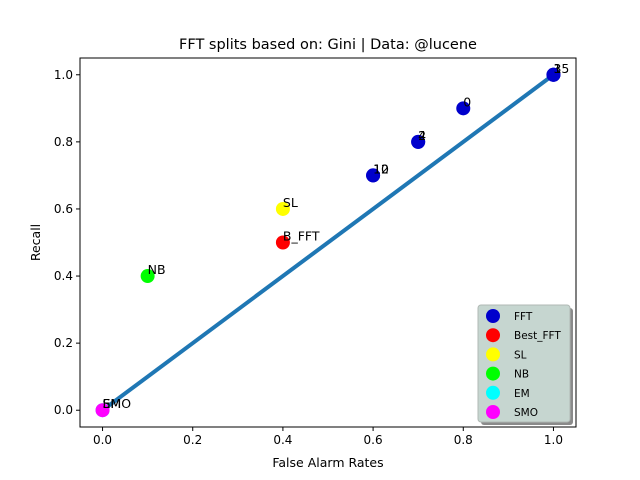  Describe the element at coordinates (282, 208) in the screenshot. I see `point-sl` at that location.